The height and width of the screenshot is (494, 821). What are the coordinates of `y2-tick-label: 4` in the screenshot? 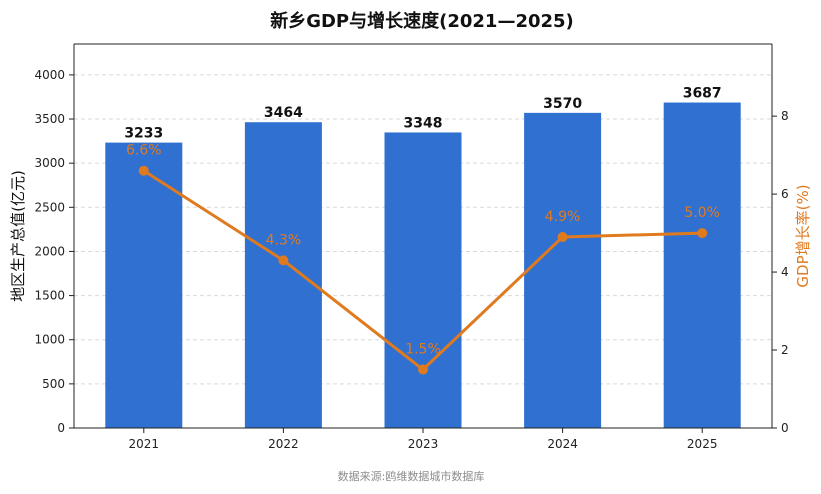 It's located at (785, 272).